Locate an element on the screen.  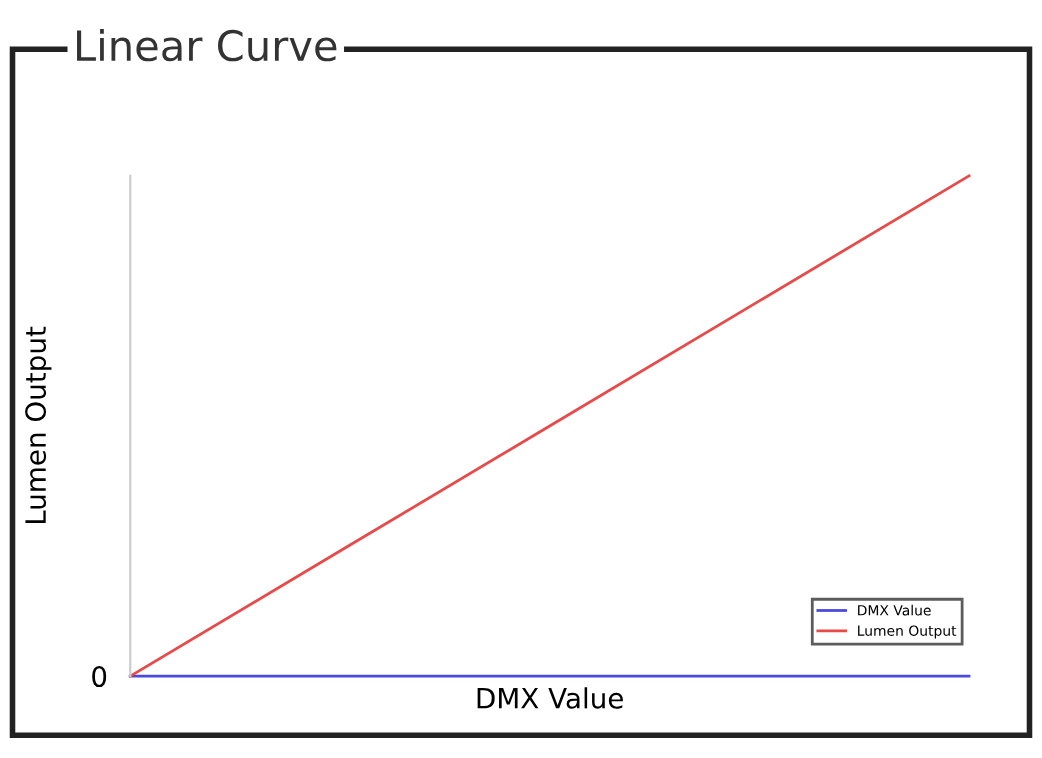
y-axis-title: Lumen Output is located at coordinates (38, 425).